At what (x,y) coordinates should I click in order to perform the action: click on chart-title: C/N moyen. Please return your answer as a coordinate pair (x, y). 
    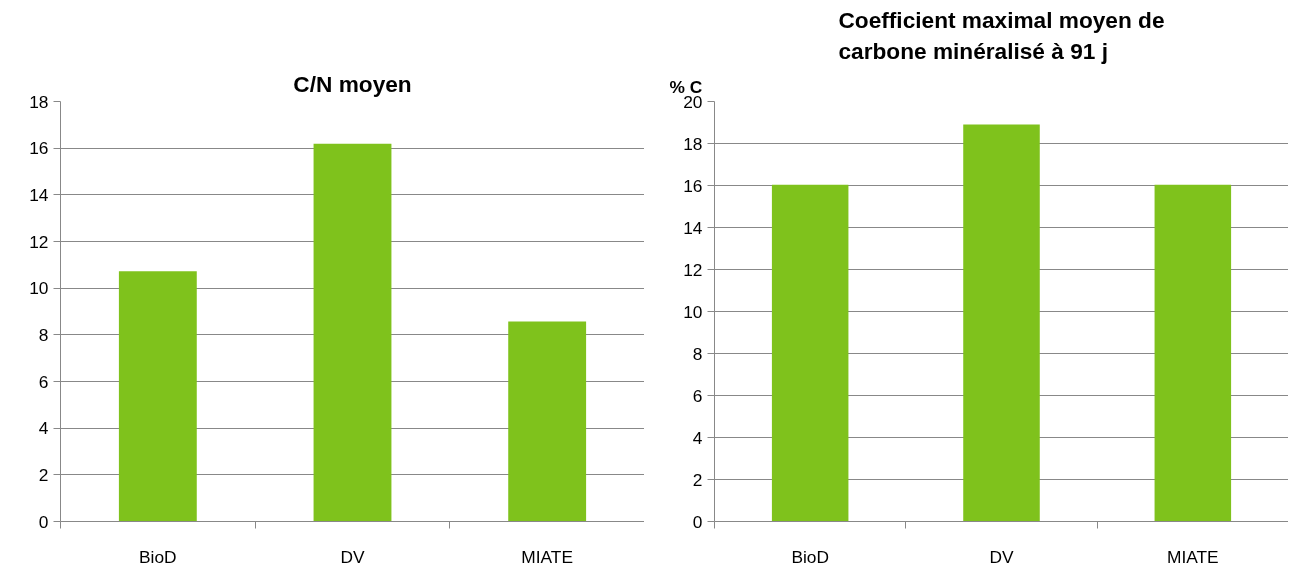
    Looking at the image, I should click on (352, 83).